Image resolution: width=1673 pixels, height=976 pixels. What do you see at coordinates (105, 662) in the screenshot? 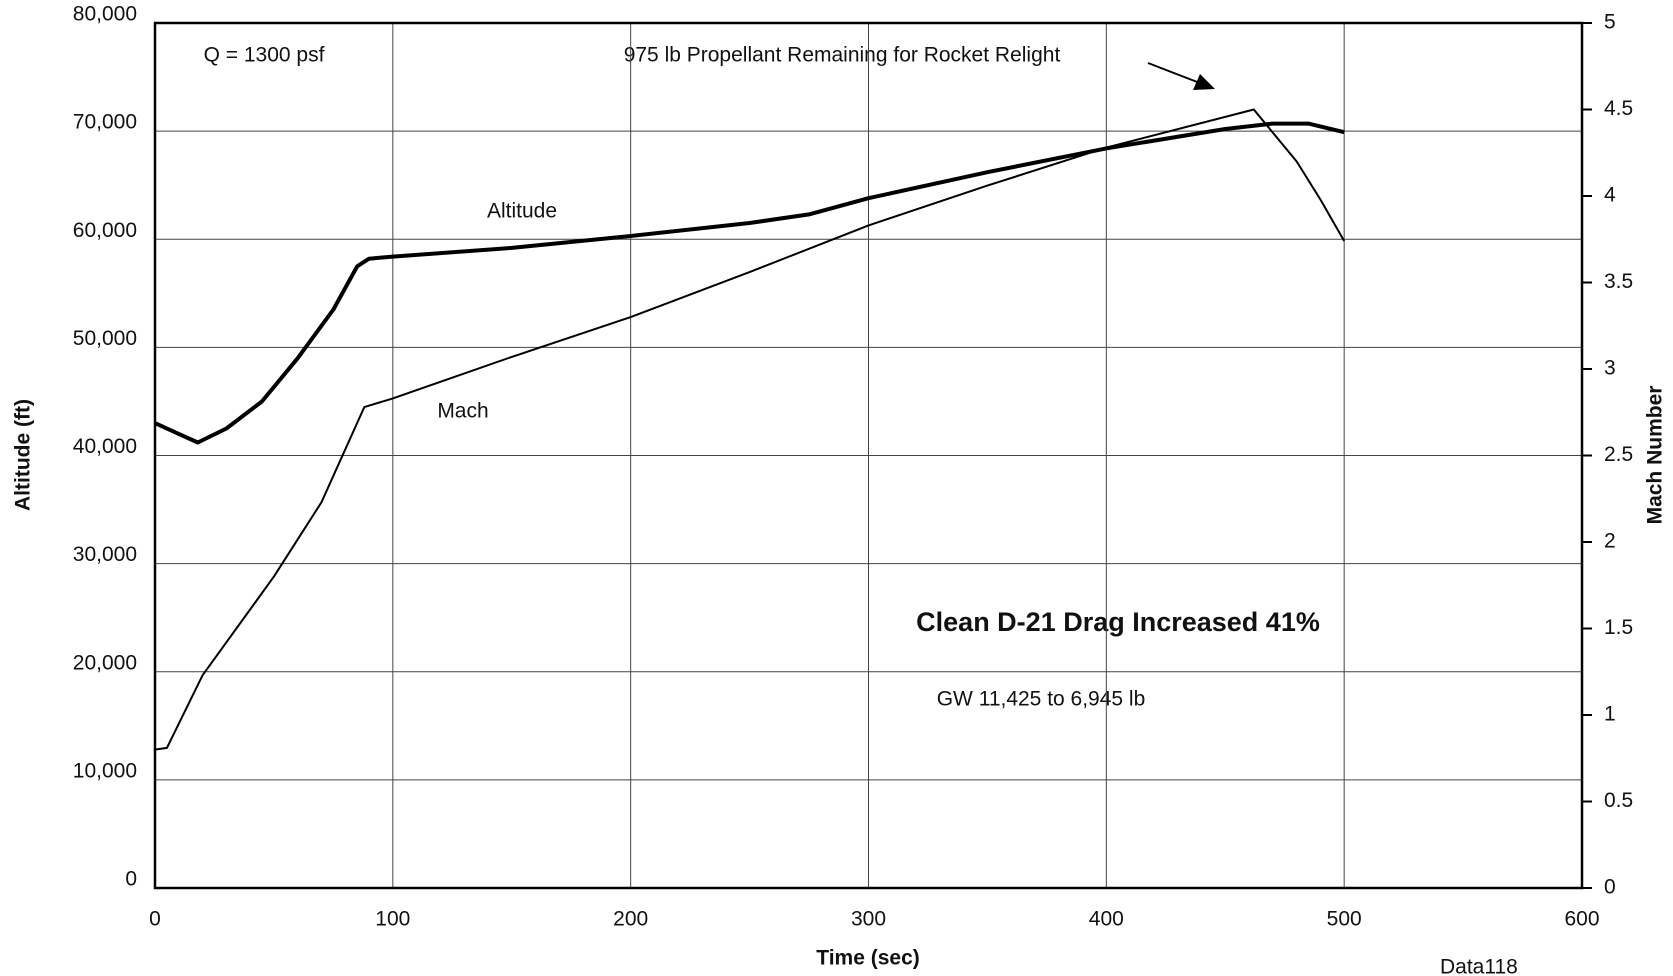
I see `y-tick-label: 20,000` at bounding box center [105, 662].